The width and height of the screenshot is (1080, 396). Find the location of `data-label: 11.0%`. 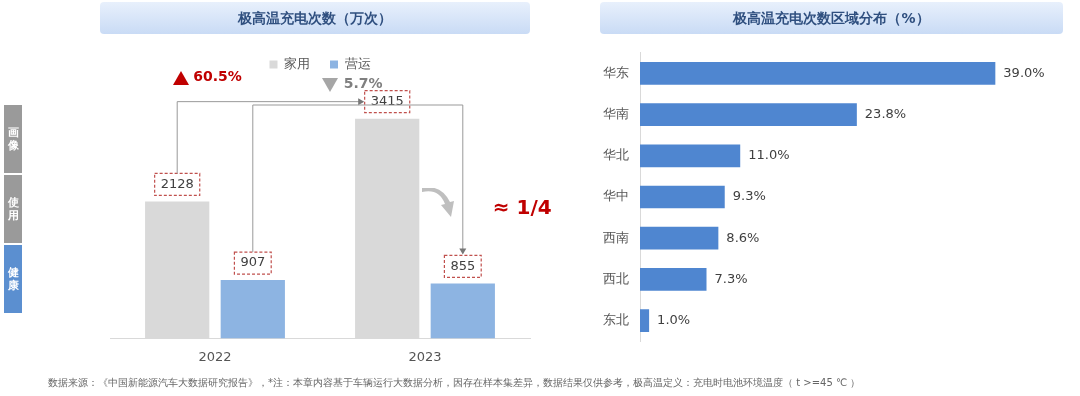

data-label: 11.0% is located at coordinates (769, 155).